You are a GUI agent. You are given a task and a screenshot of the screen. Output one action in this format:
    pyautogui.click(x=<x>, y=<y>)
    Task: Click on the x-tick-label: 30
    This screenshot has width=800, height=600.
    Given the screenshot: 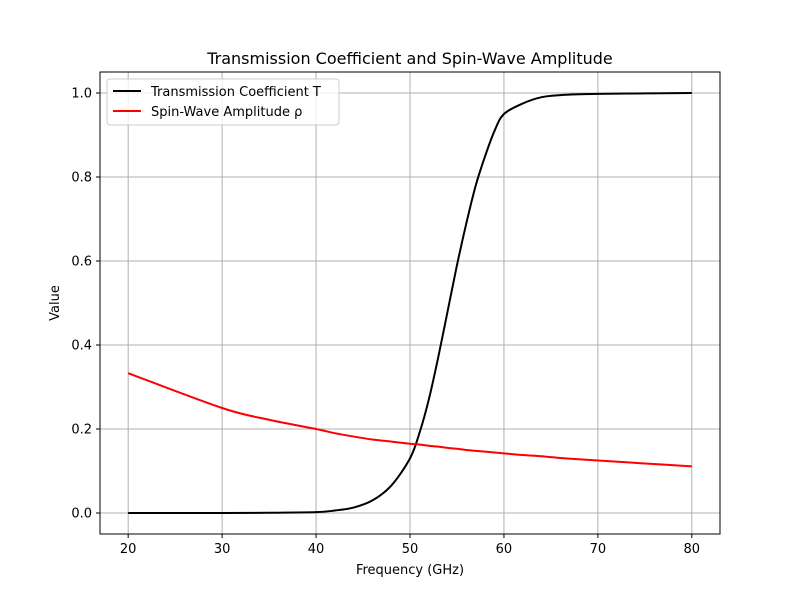 What is the action you would take?
    pyautogui.click(x=222, y=549)
    